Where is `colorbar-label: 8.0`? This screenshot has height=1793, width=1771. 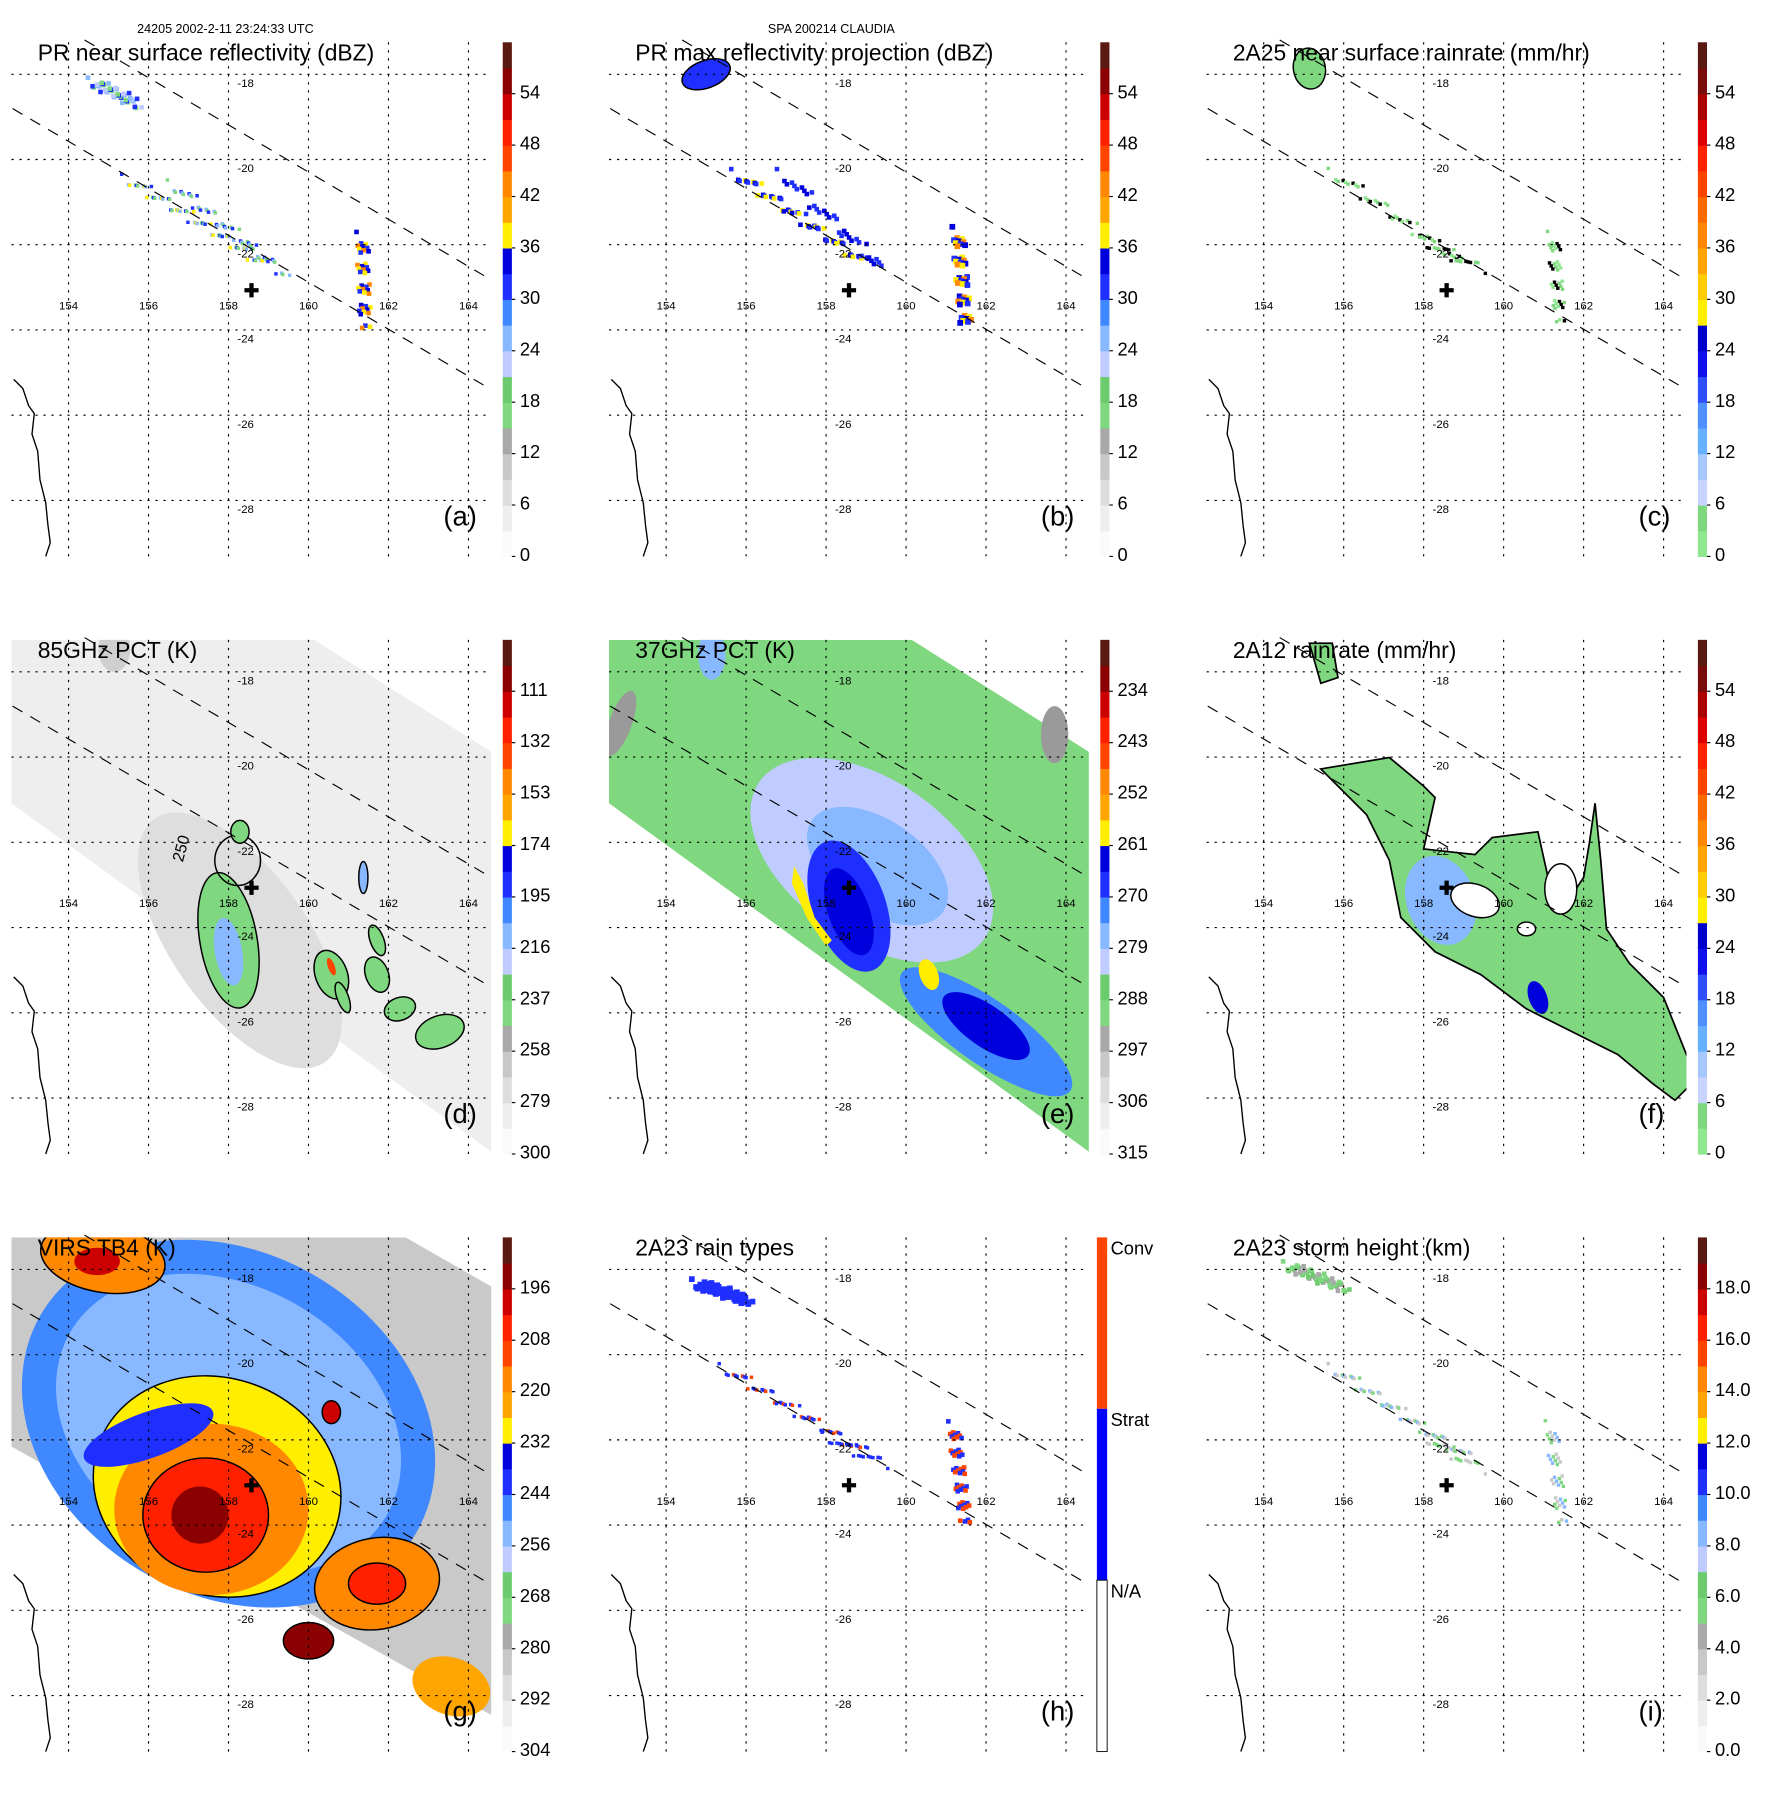
colorbar-label: 8.0 is located at coordinates (1728, 1545).